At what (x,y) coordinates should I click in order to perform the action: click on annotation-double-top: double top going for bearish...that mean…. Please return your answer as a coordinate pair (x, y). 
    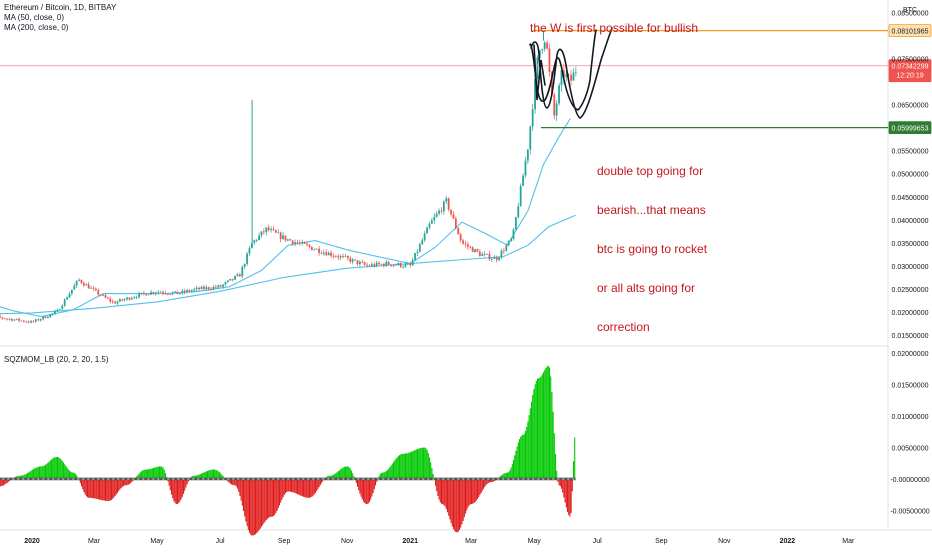
    Looking at the image, I should click on (652, 243).